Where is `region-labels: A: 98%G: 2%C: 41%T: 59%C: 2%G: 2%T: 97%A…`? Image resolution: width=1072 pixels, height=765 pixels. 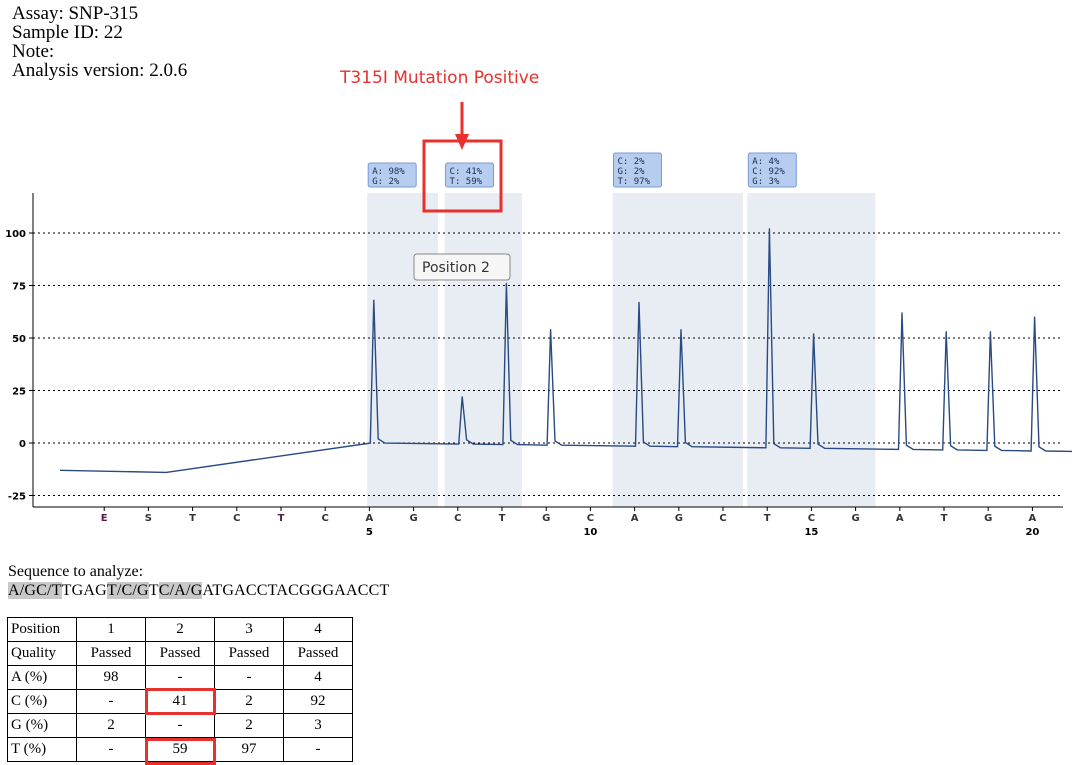
region-labels: A: 98%G: 2%C: 41%T: 59%C: 2%G: 2%T: 97%A… is located at coordinates (582, 170).